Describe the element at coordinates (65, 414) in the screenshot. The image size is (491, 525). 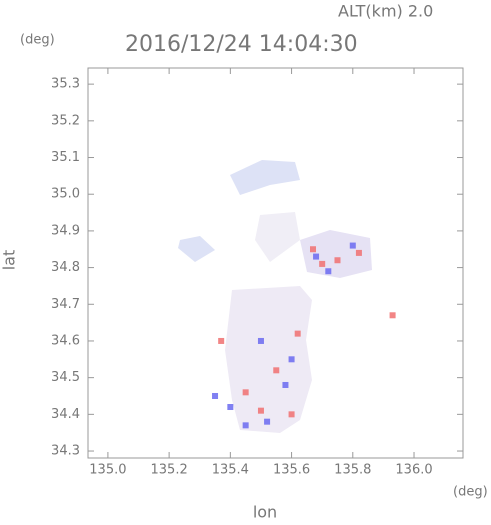
I see `y-tick-label: 34.4` at that location.